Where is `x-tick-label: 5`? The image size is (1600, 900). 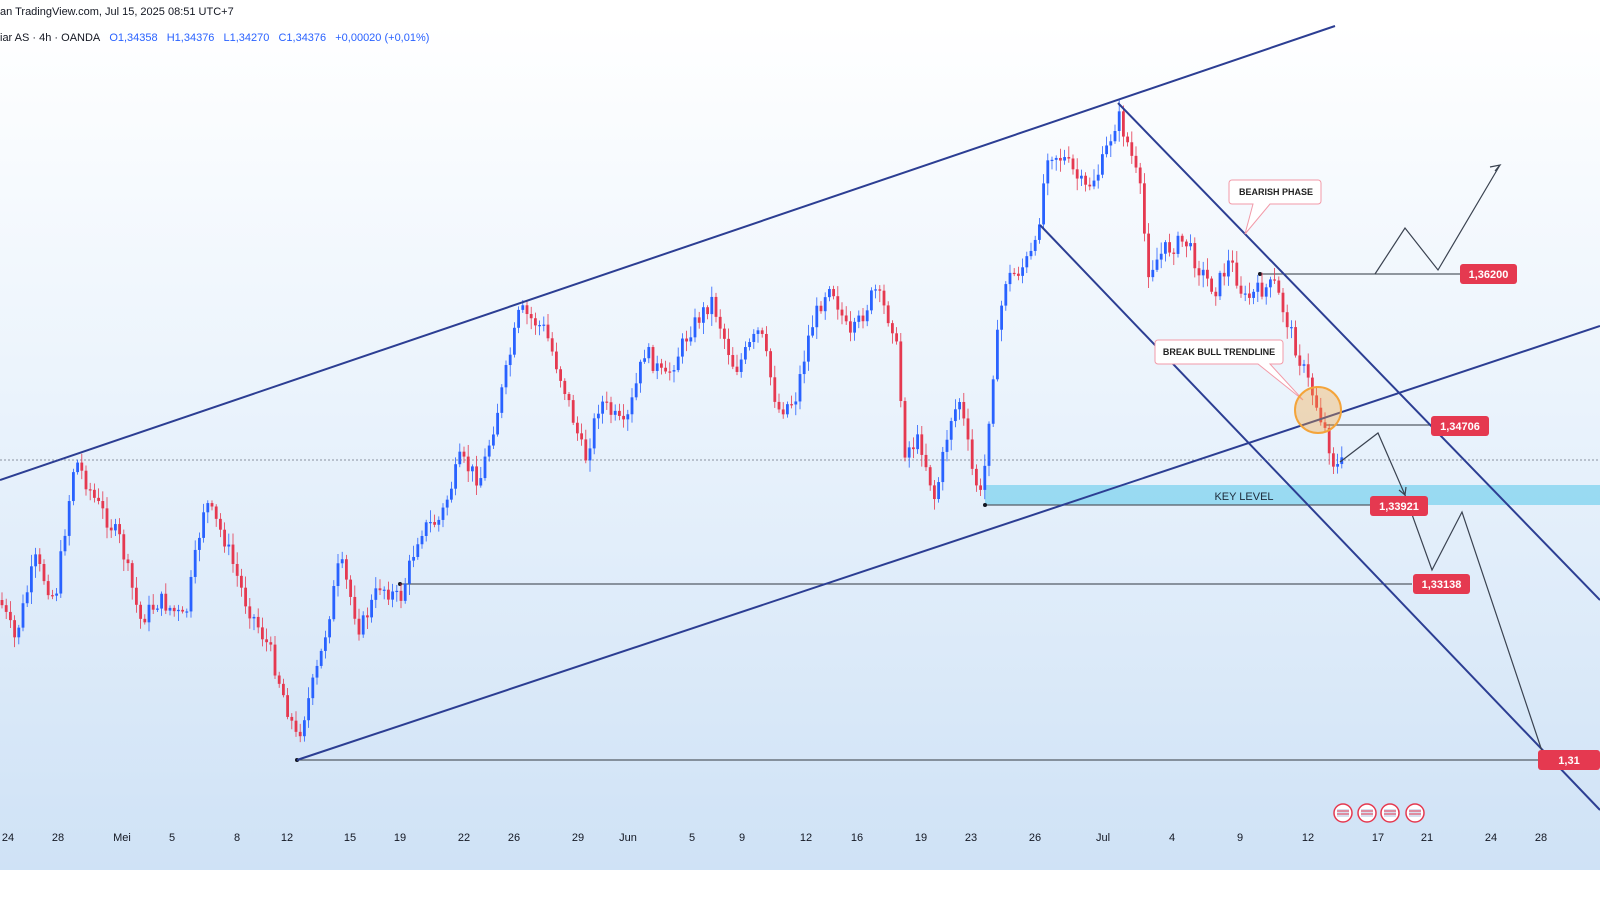 x-tick-label: 5 is located at coordinates (692, 838).